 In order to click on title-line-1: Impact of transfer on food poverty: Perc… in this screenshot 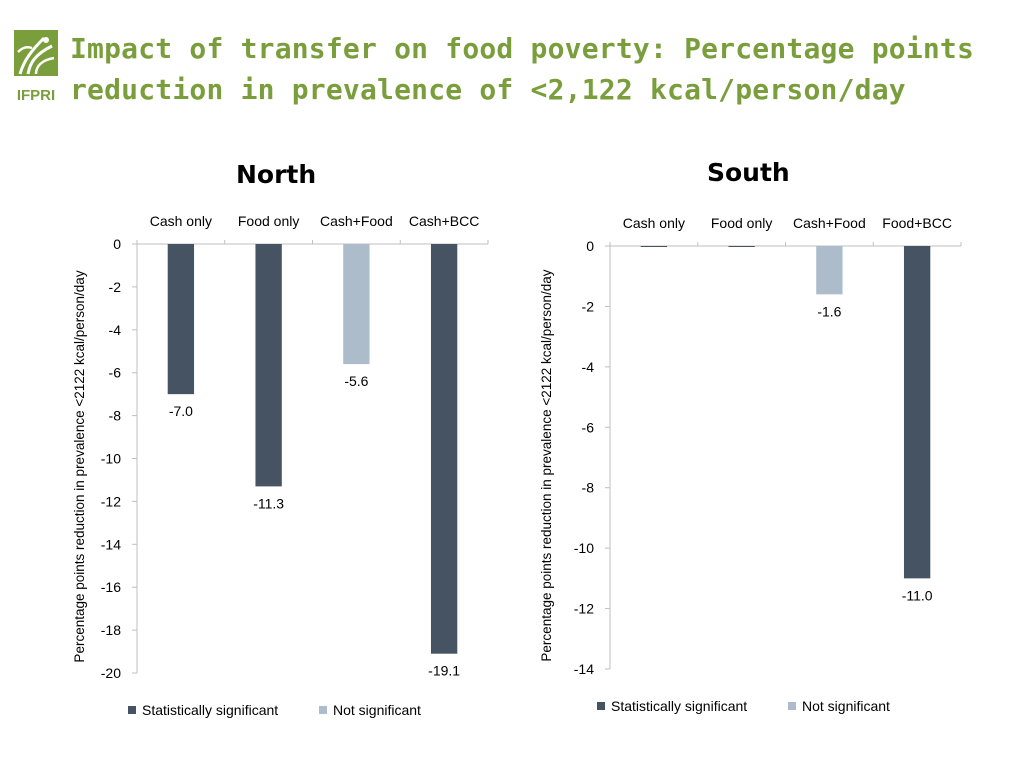, I will do `click(522, 48)`.